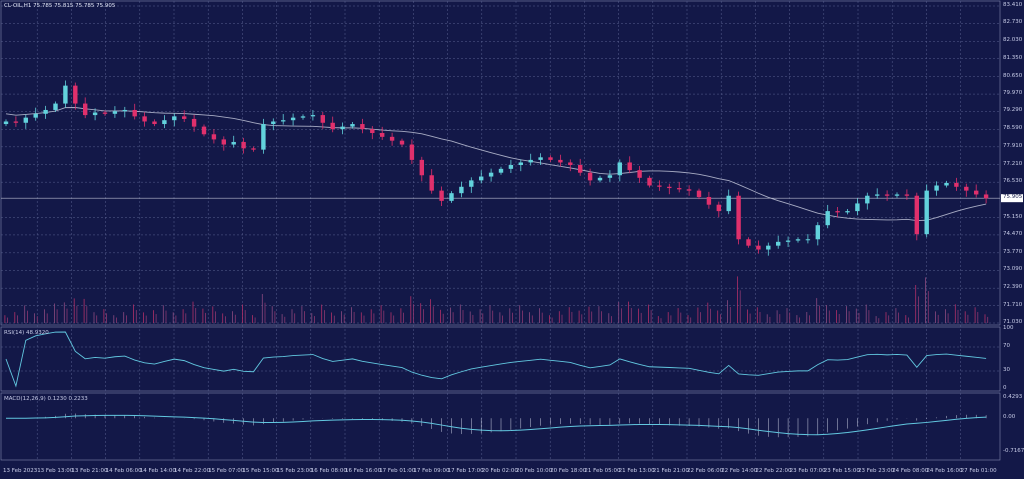 The height and width of the screenshot is (479, 1024). What do you see at coordinates (910, 471) in the screenshot?
I see `time-label: 24 Feb 08:00` at bounding box center [910, 471].